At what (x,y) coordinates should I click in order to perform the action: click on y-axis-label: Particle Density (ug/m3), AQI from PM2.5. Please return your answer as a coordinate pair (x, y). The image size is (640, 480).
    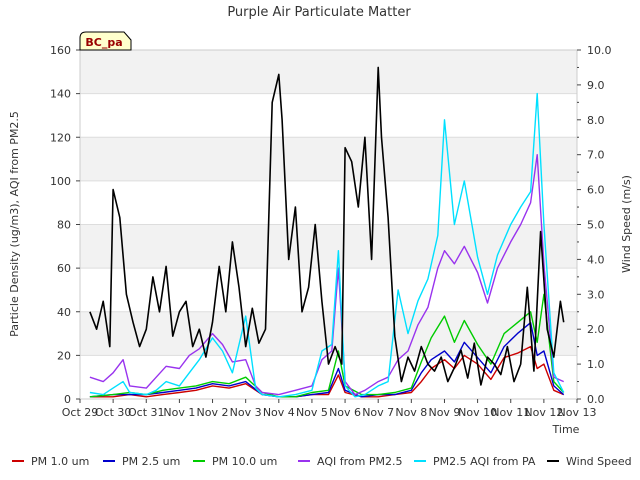
    Looking at the image, I should click on (14, 224).